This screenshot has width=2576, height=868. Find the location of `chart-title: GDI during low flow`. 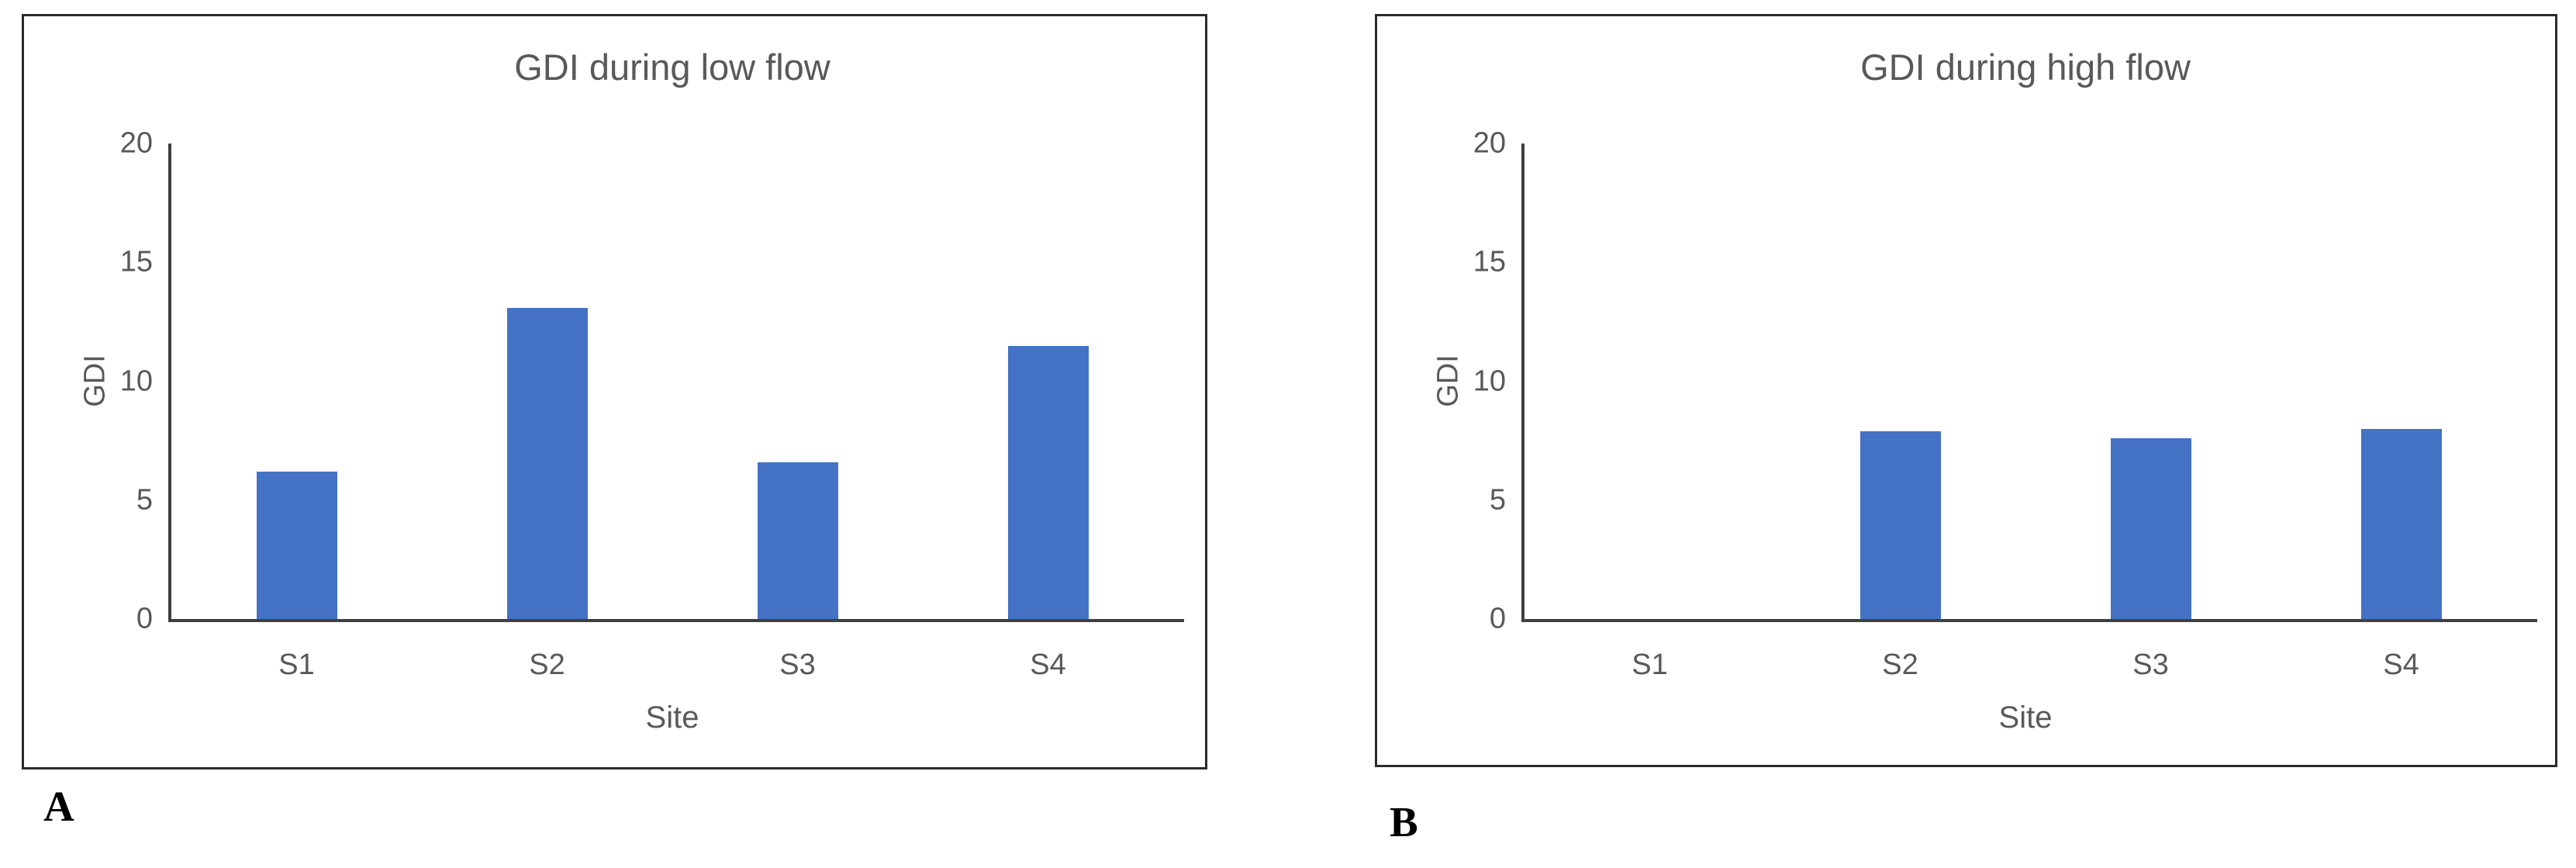

chart-title: GDI during low flow is located at coordinates (672, 67).